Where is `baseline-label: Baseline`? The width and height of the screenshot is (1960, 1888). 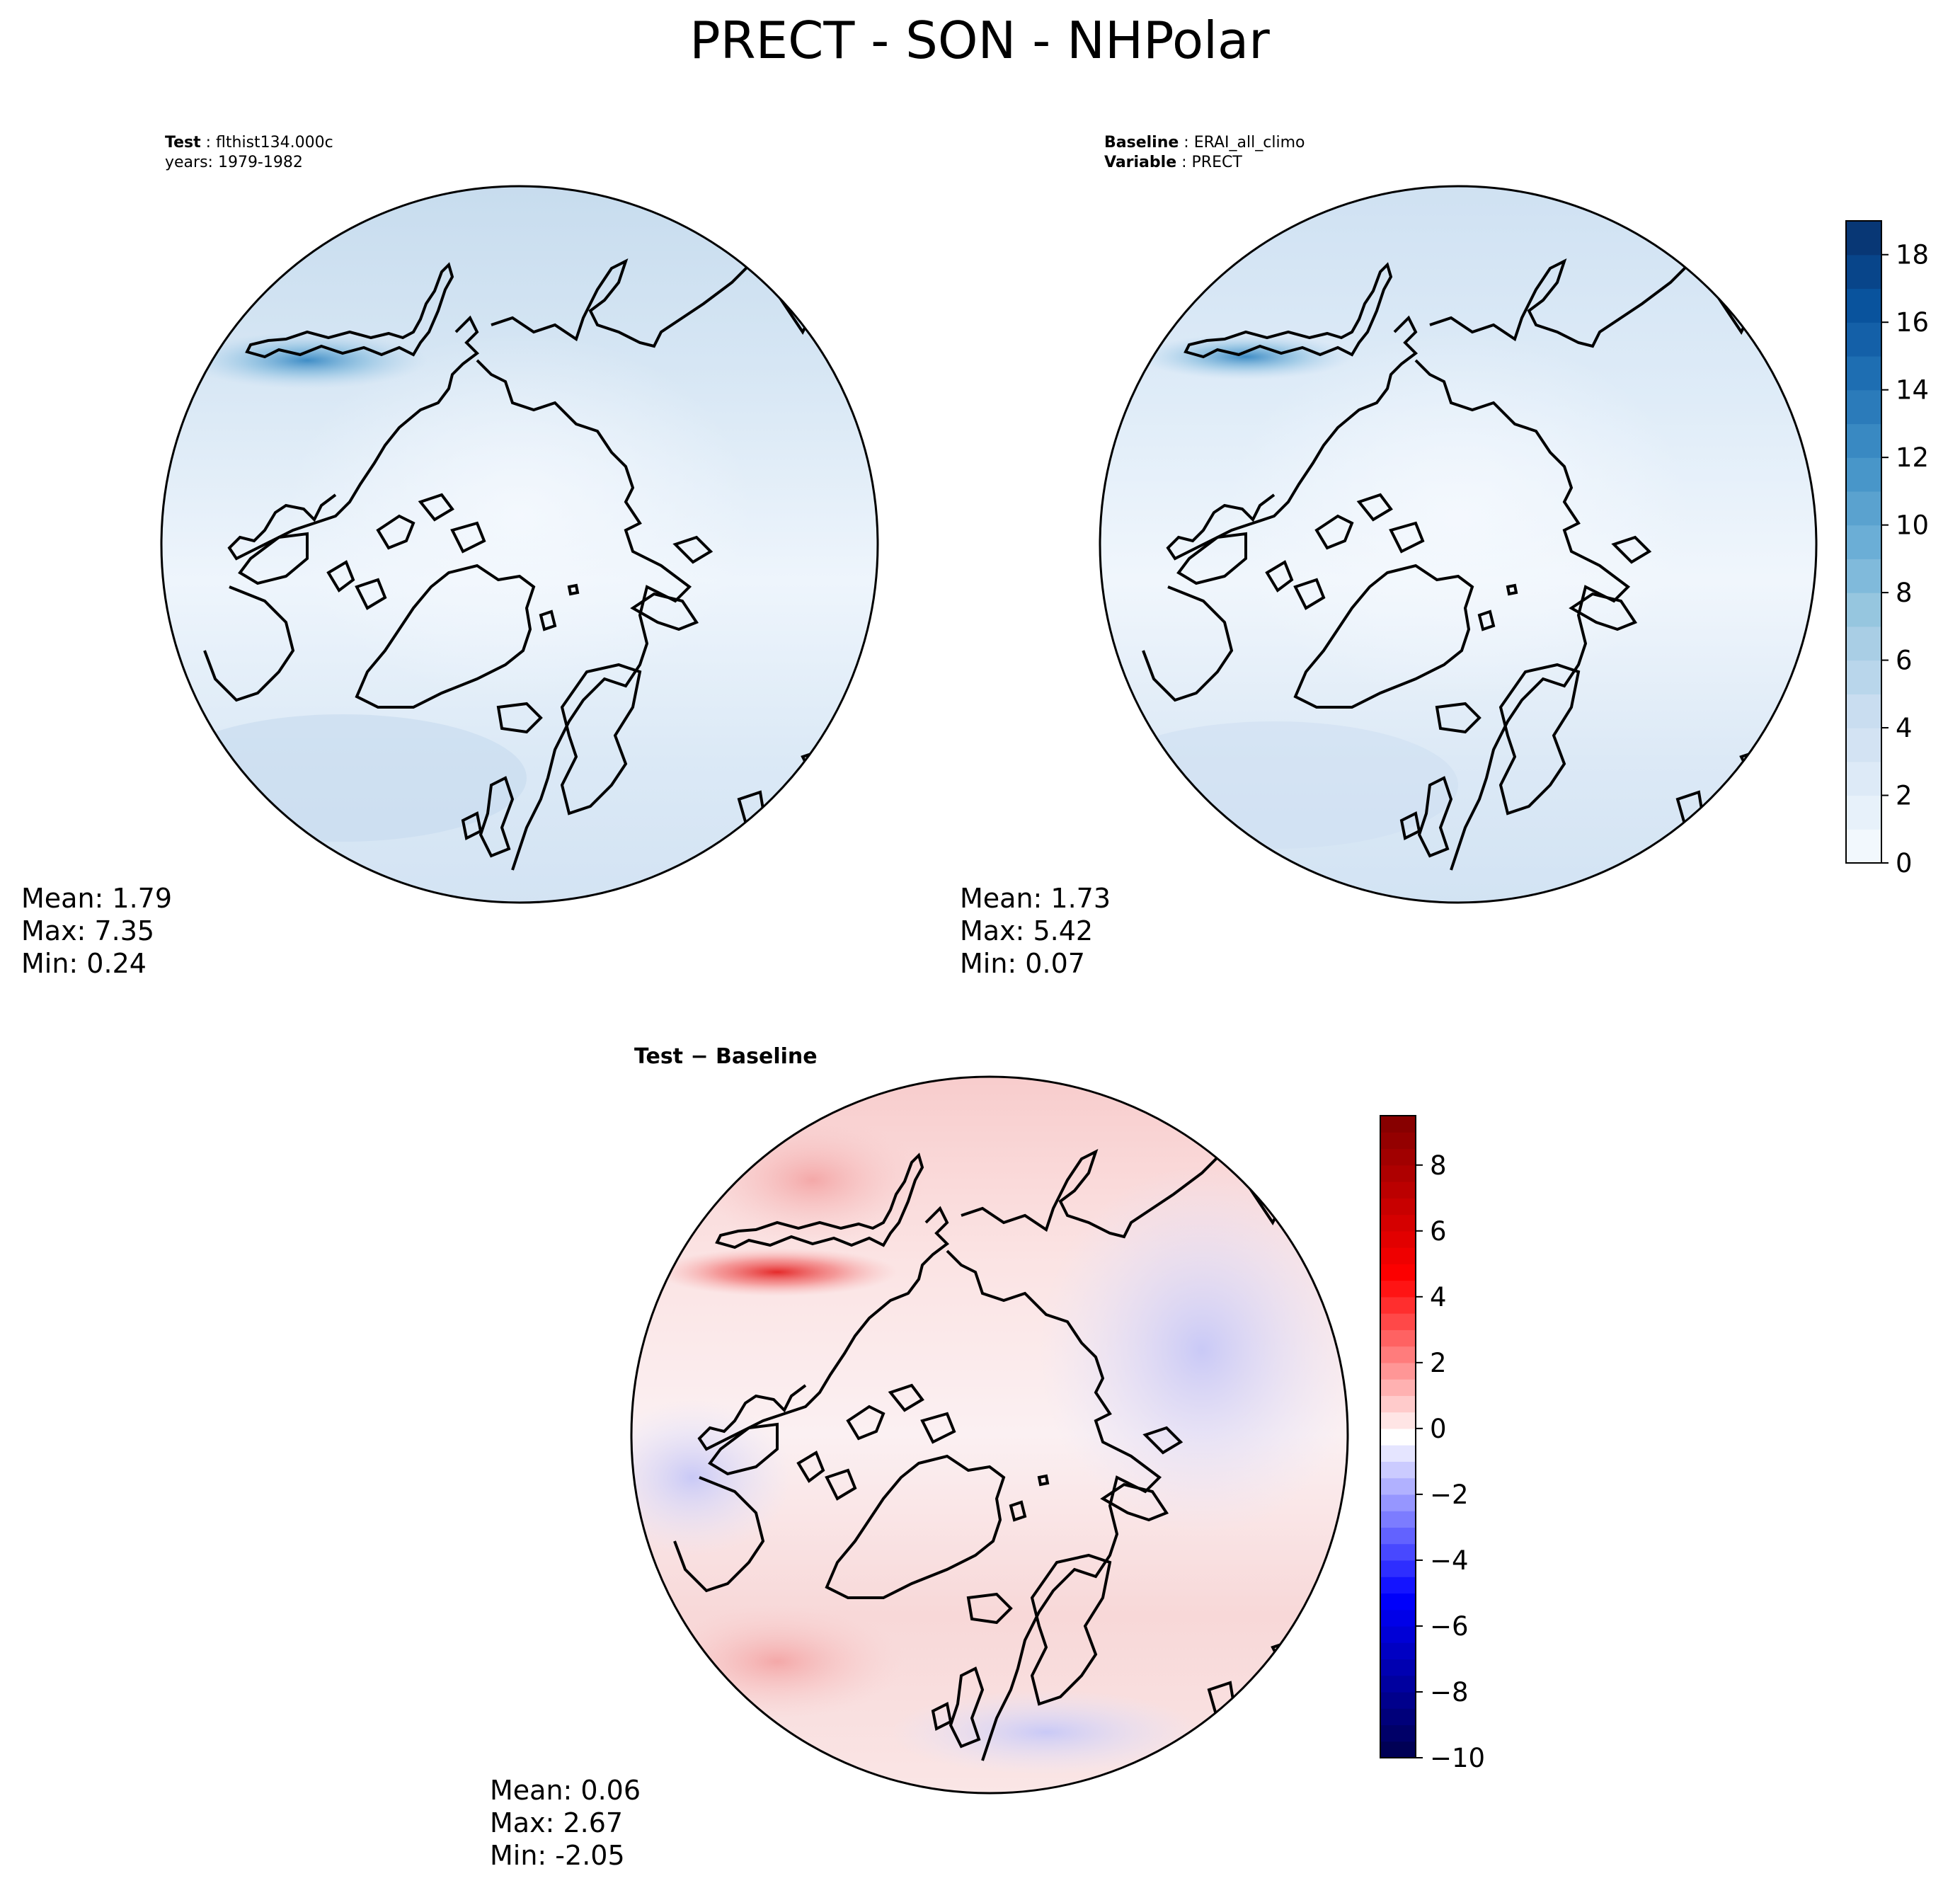 baseline-label: Baseline is located at coordinates (1141, 142).